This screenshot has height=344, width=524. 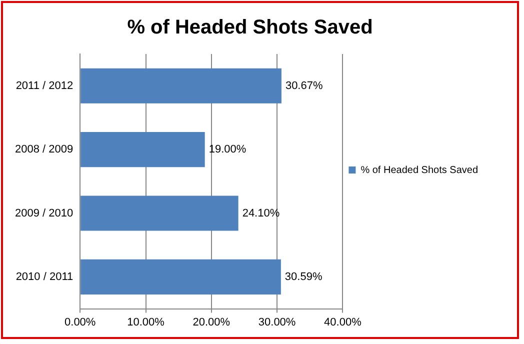 I want to click on data-label: 30.59%, so click(x=303, y=276).